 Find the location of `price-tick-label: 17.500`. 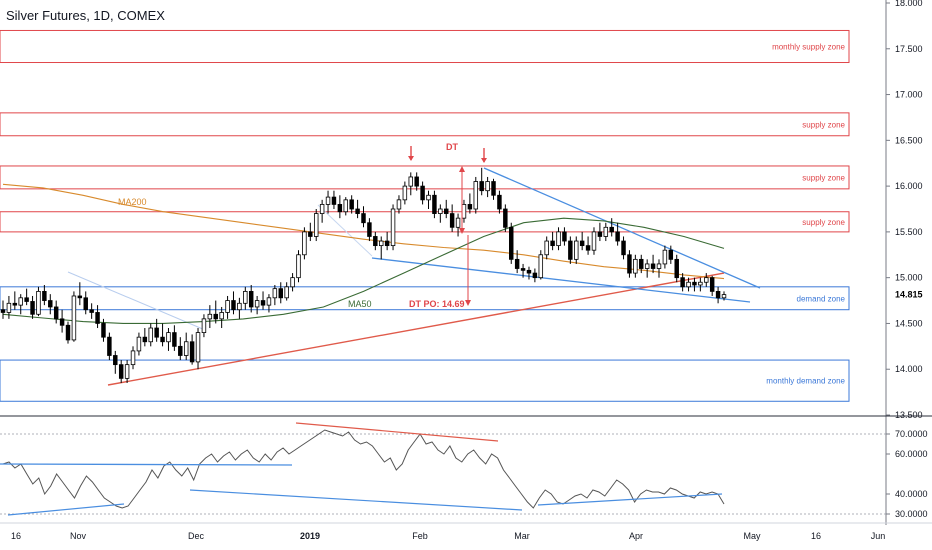

price-tick-label: 17.500 is located at coordinates (909, 49).